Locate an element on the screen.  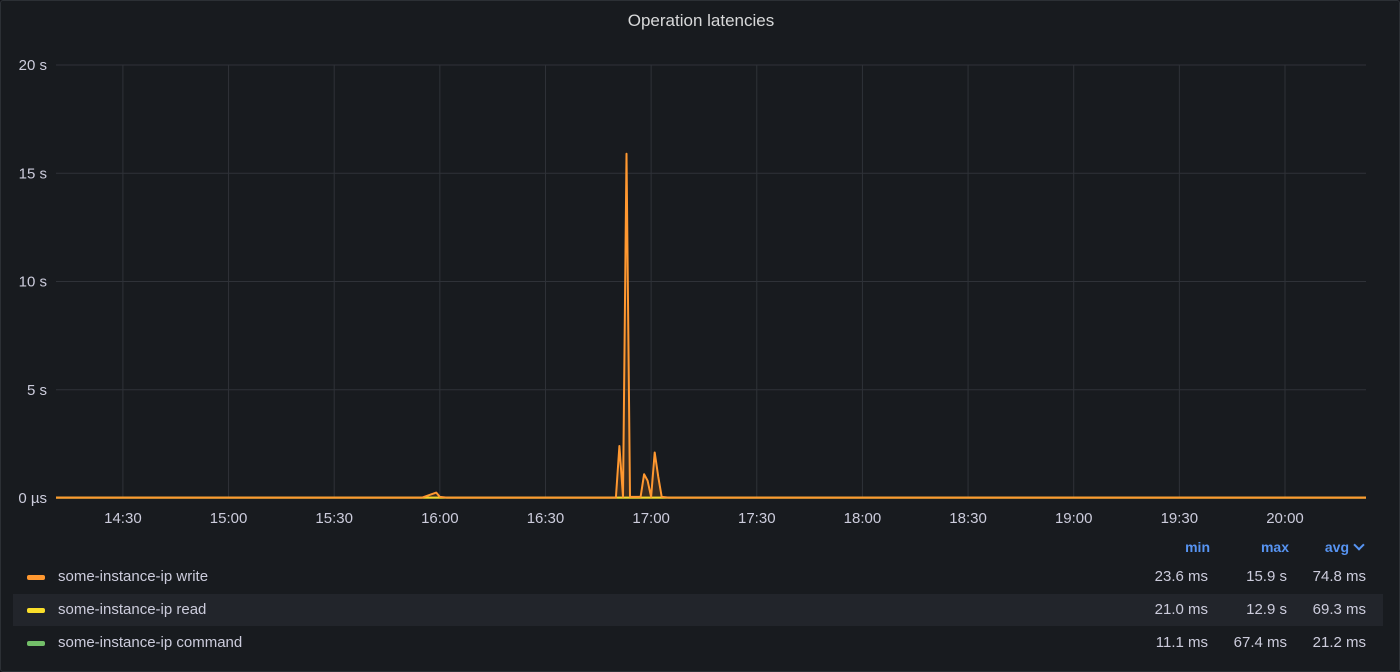
legend-max-header: max is located at coordinates (1274, 547).